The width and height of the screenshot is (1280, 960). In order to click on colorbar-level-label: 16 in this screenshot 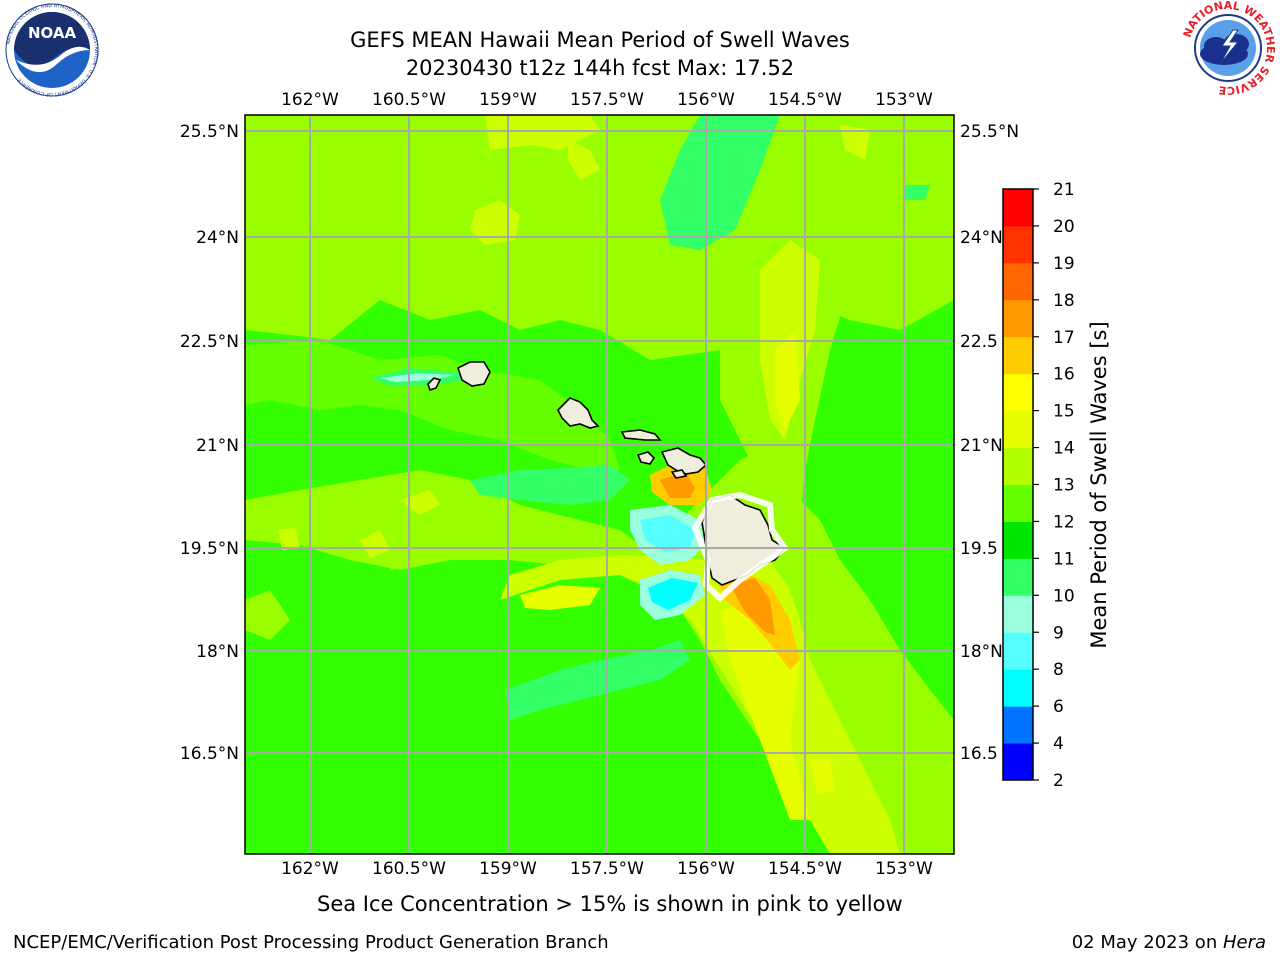, I will do `click(1064, 375)`.